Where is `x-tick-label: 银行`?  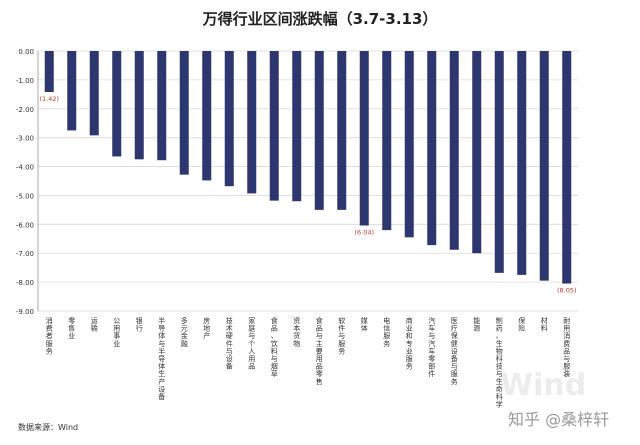
x-tick-label: 银行 is located at coordinates (139, 324).